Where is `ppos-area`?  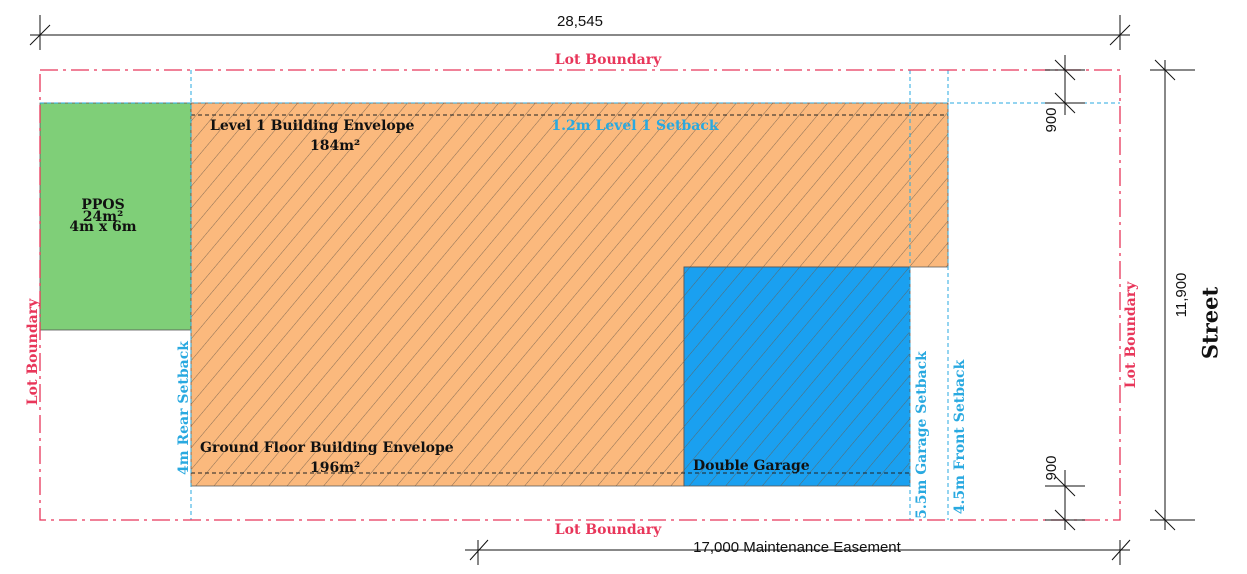
ppos-area is located at coordinates (115, 216).